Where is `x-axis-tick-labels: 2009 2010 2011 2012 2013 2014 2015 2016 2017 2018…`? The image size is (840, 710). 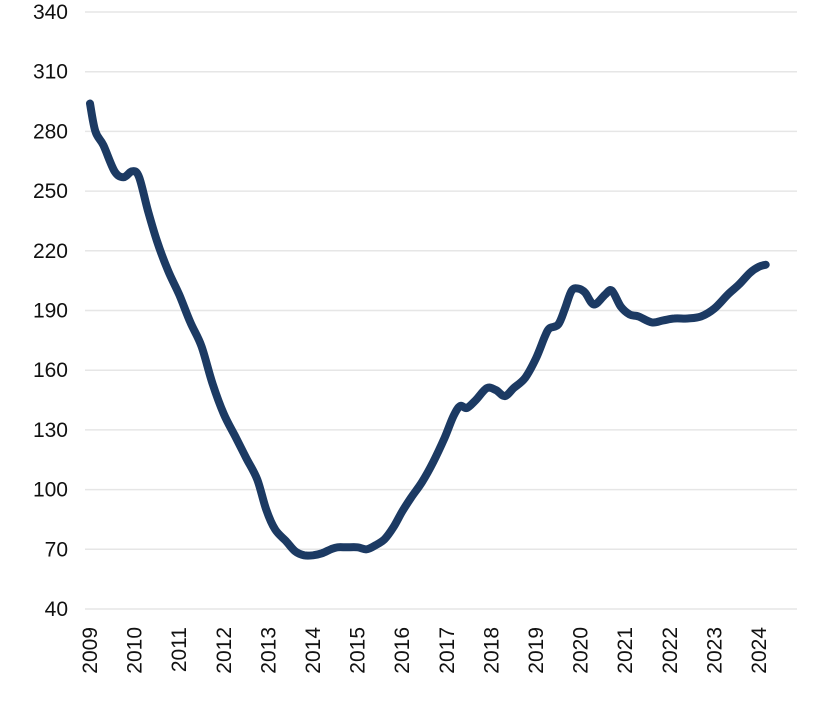 x-axis-tick-labels: 2009 2010 2011 2012 2013 2014 2015 2016 2017 2018… is located at coordinates (425, 650).